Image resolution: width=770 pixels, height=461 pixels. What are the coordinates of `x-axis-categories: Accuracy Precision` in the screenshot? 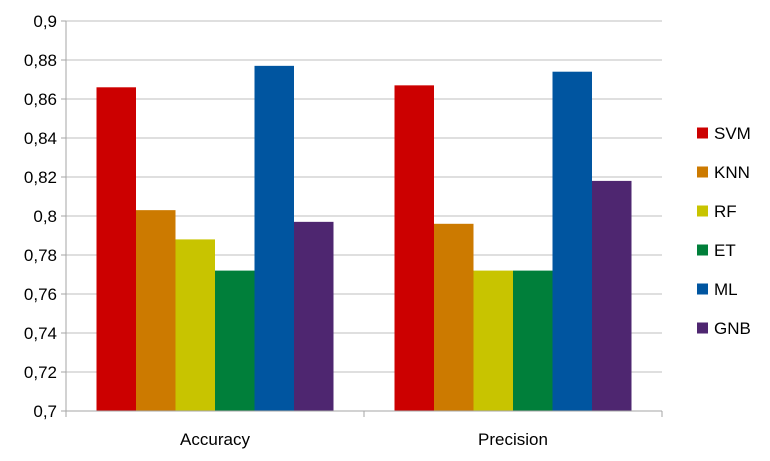 It's located at (364, 430).